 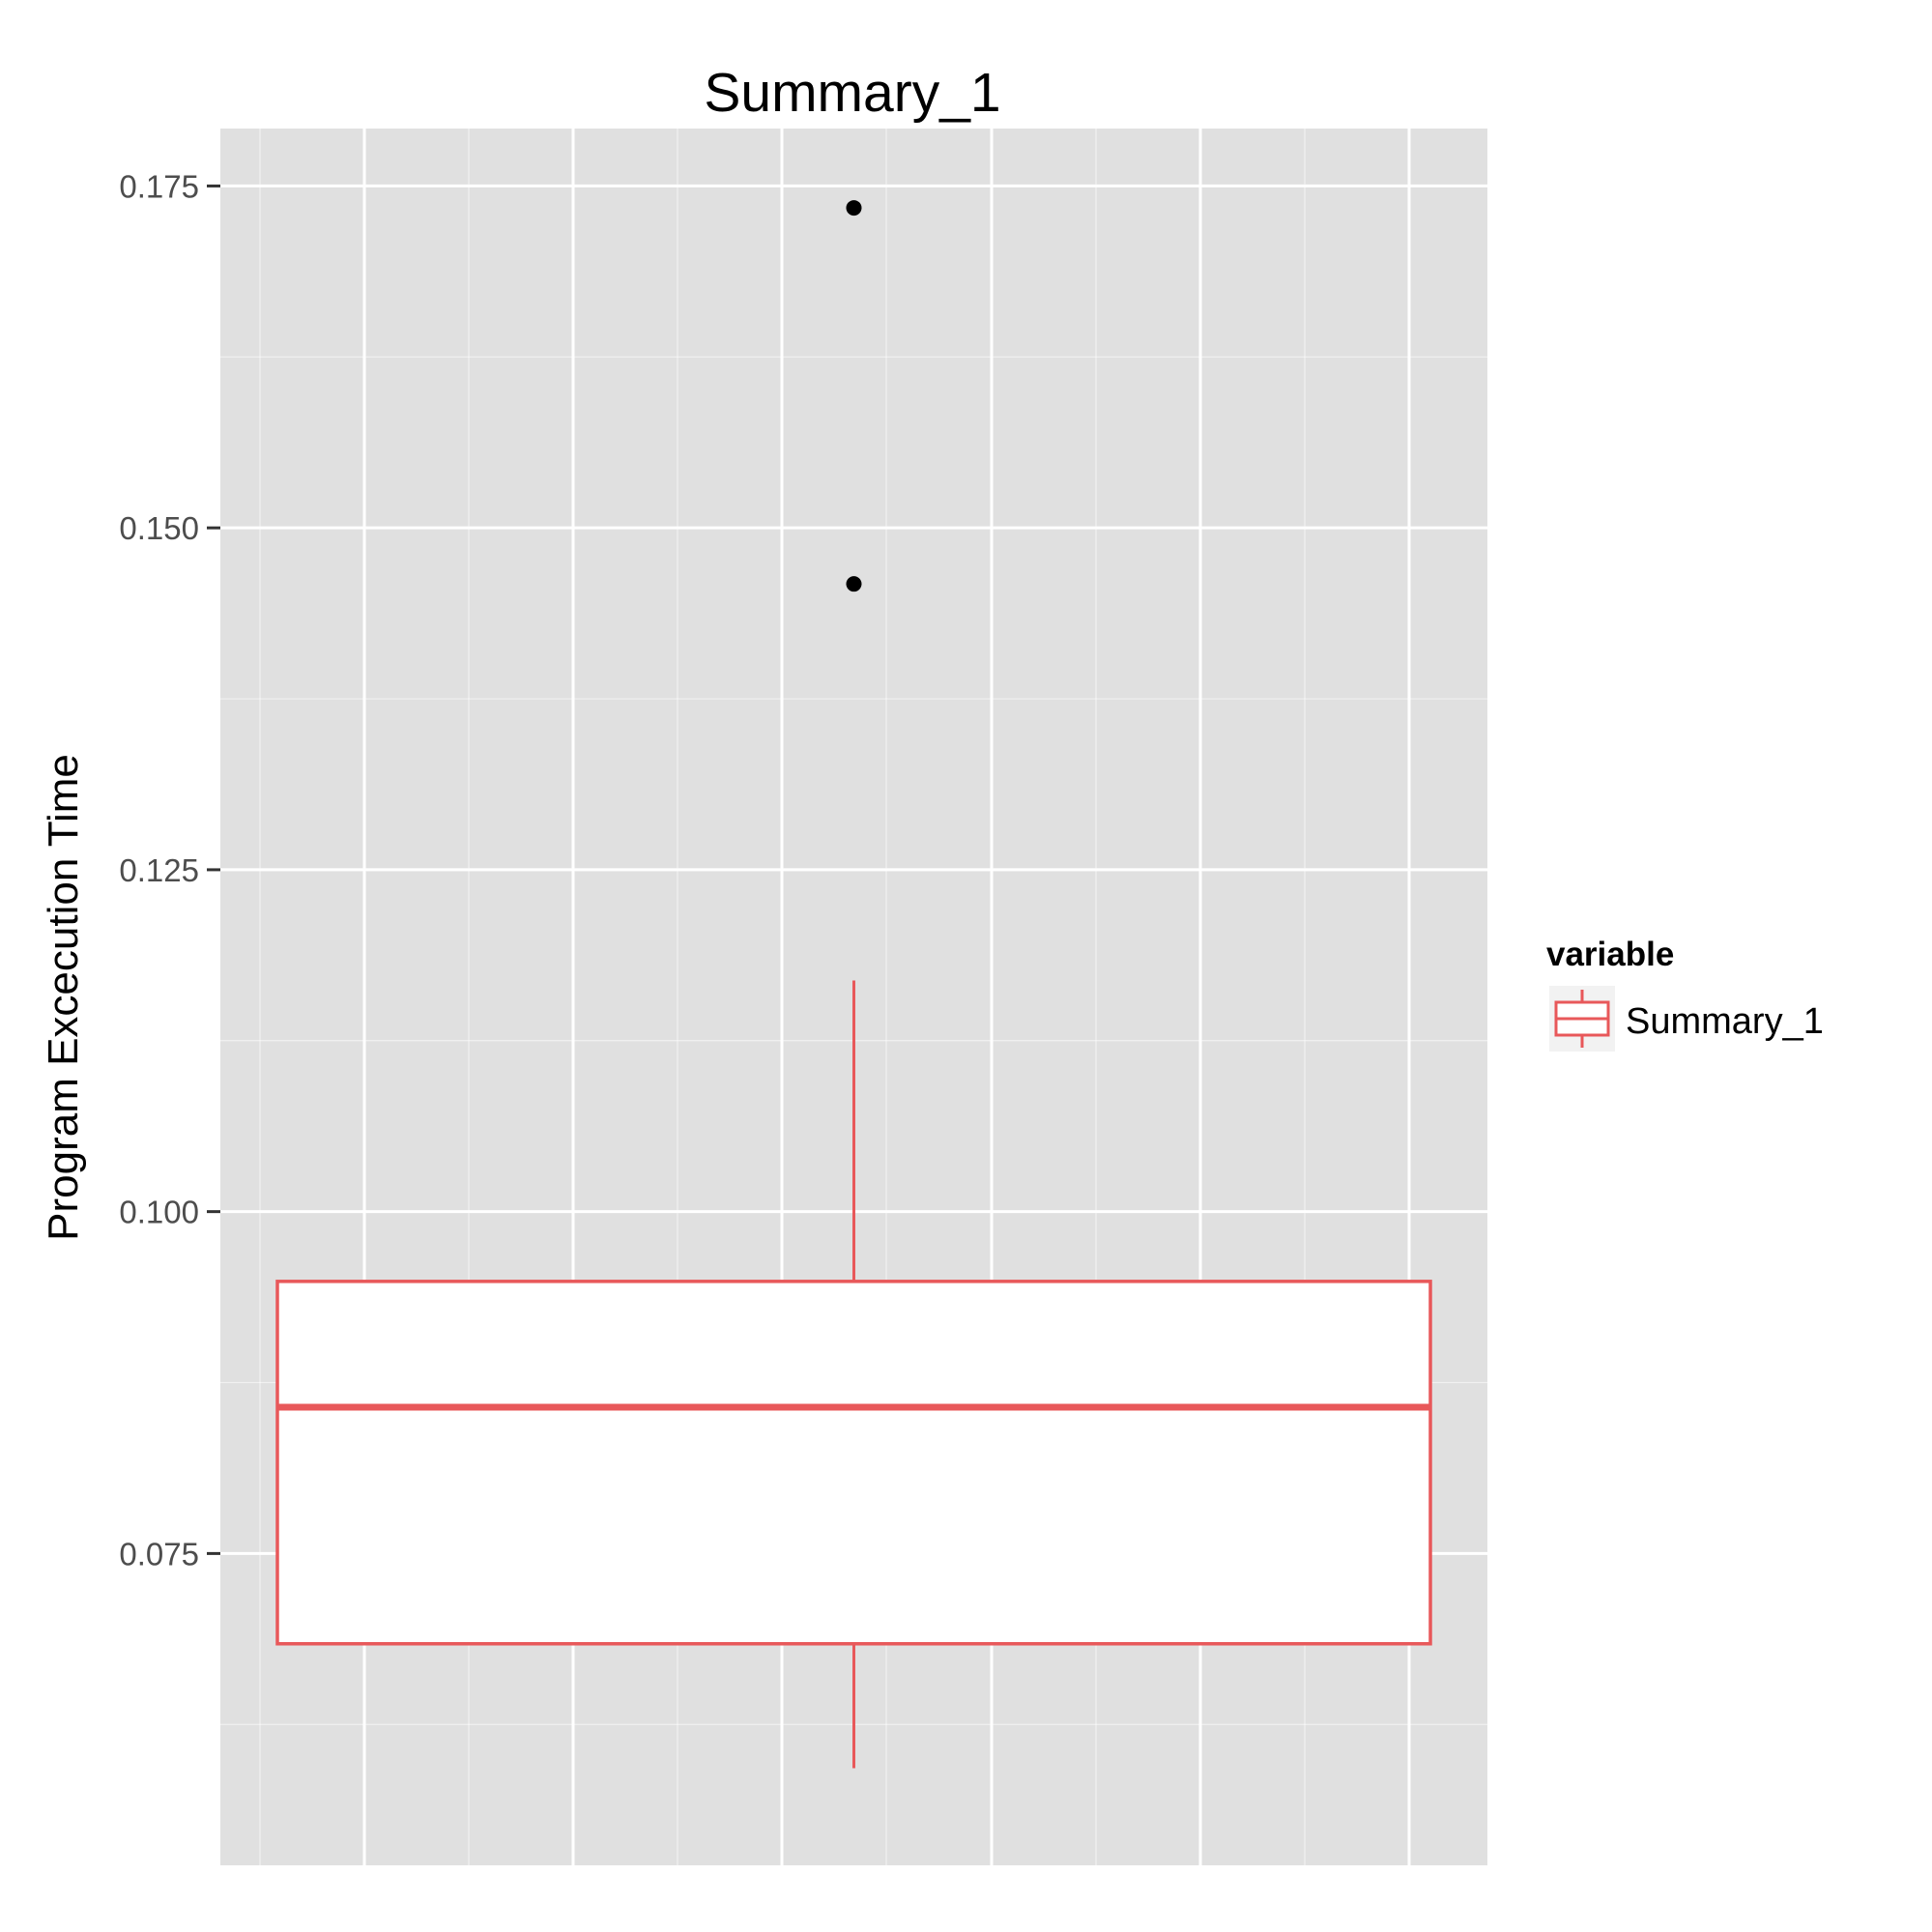 I want to click on y-tick-label-0: 0.075, so click(x=159, y=1554).